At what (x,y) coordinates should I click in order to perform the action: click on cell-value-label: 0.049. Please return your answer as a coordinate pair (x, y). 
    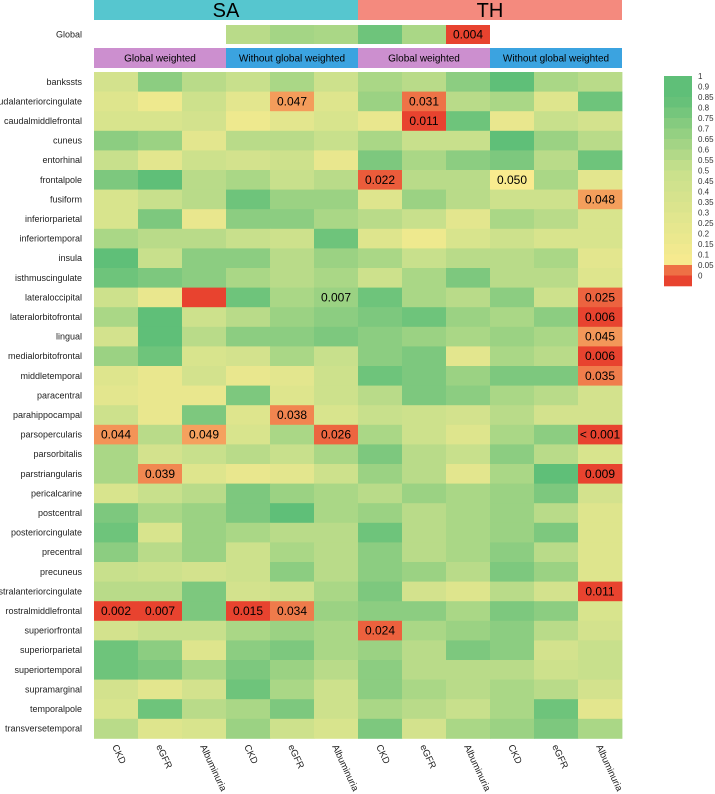
    Looking at the image, I should click on (204, 435).